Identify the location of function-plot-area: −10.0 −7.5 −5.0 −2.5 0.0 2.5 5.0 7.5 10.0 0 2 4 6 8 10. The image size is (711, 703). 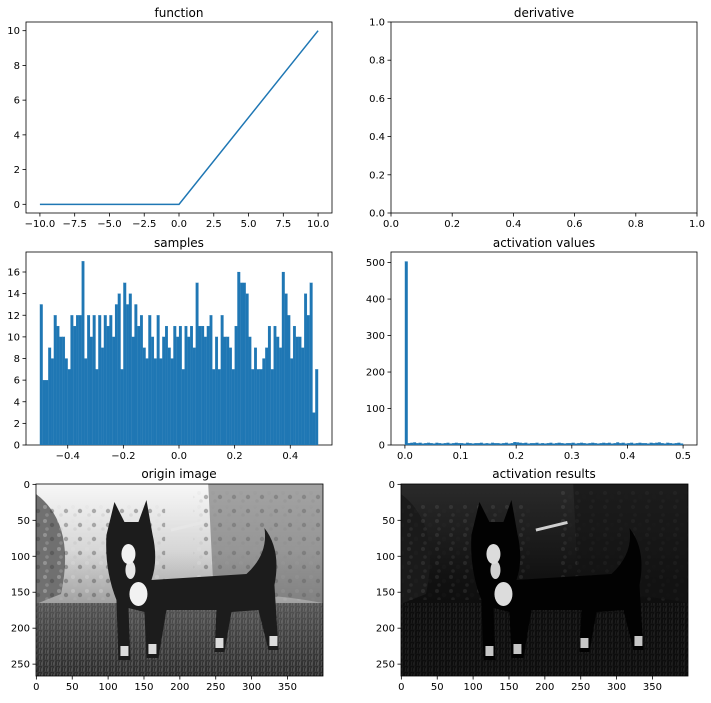
(168, 128).